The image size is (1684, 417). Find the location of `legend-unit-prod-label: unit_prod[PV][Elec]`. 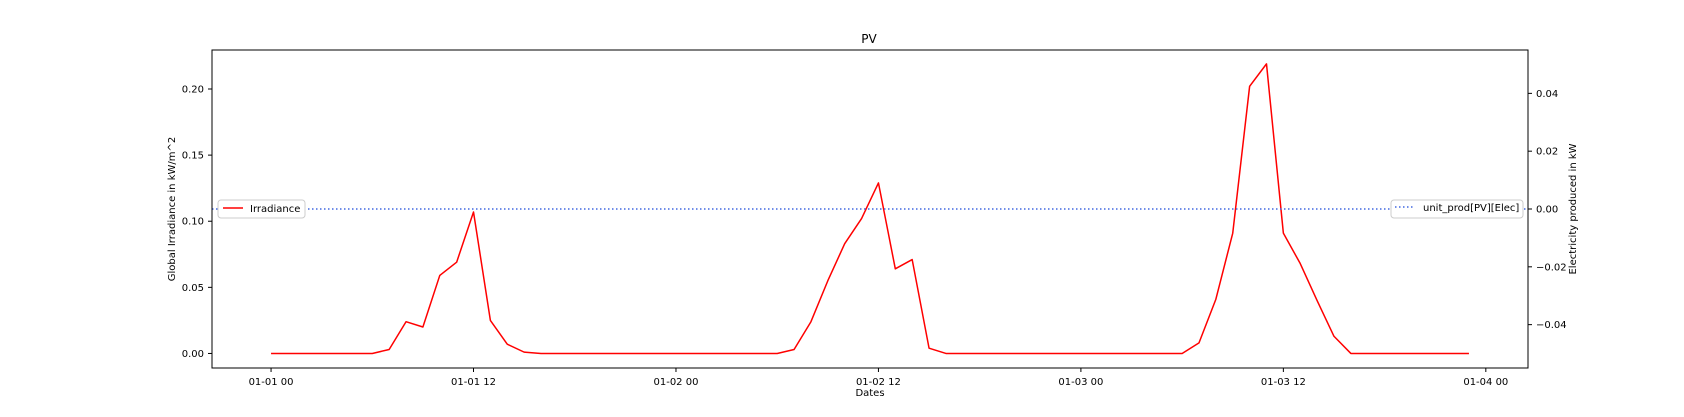

legend-unit-prod-label: unit_prod[PV][Elec] is located at coordinates (1471, 208).